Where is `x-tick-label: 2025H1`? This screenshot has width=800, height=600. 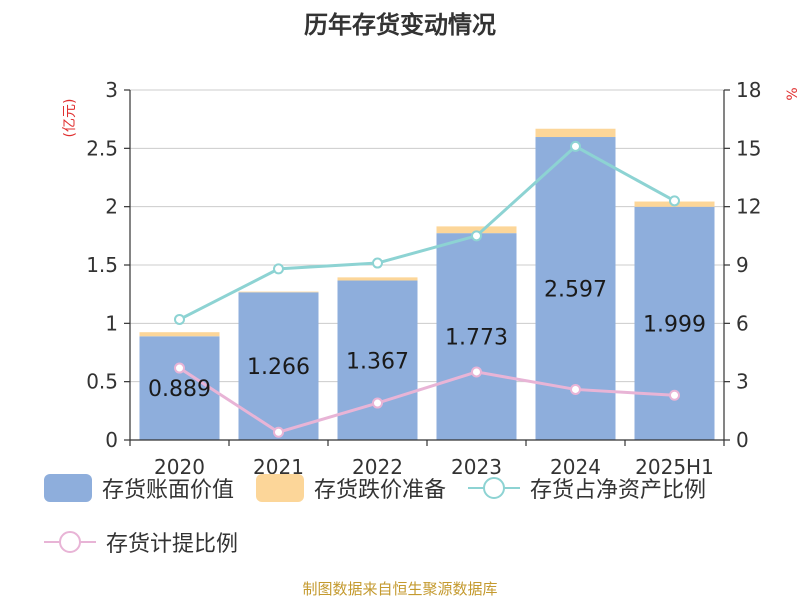 x-tick-label: 2025H1 is located at coordinates (674, 467).